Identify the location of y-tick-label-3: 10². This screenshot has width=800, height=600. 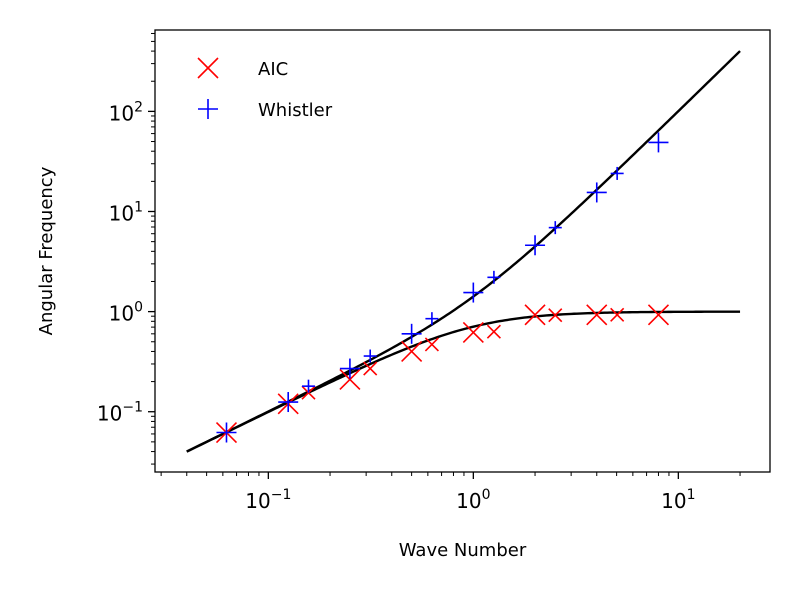
(126, 112).